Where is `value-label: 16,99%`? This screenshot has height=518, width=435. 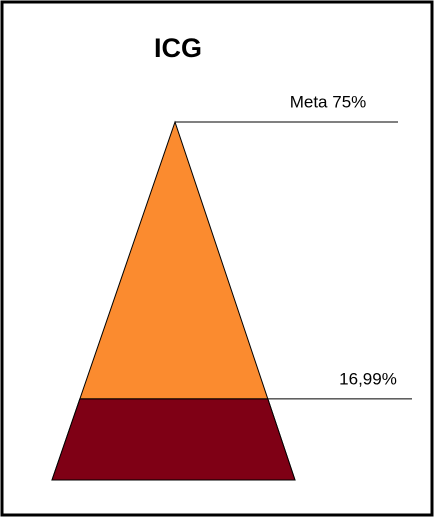
value-label: 16,99% is located at coordinates (368, 378).